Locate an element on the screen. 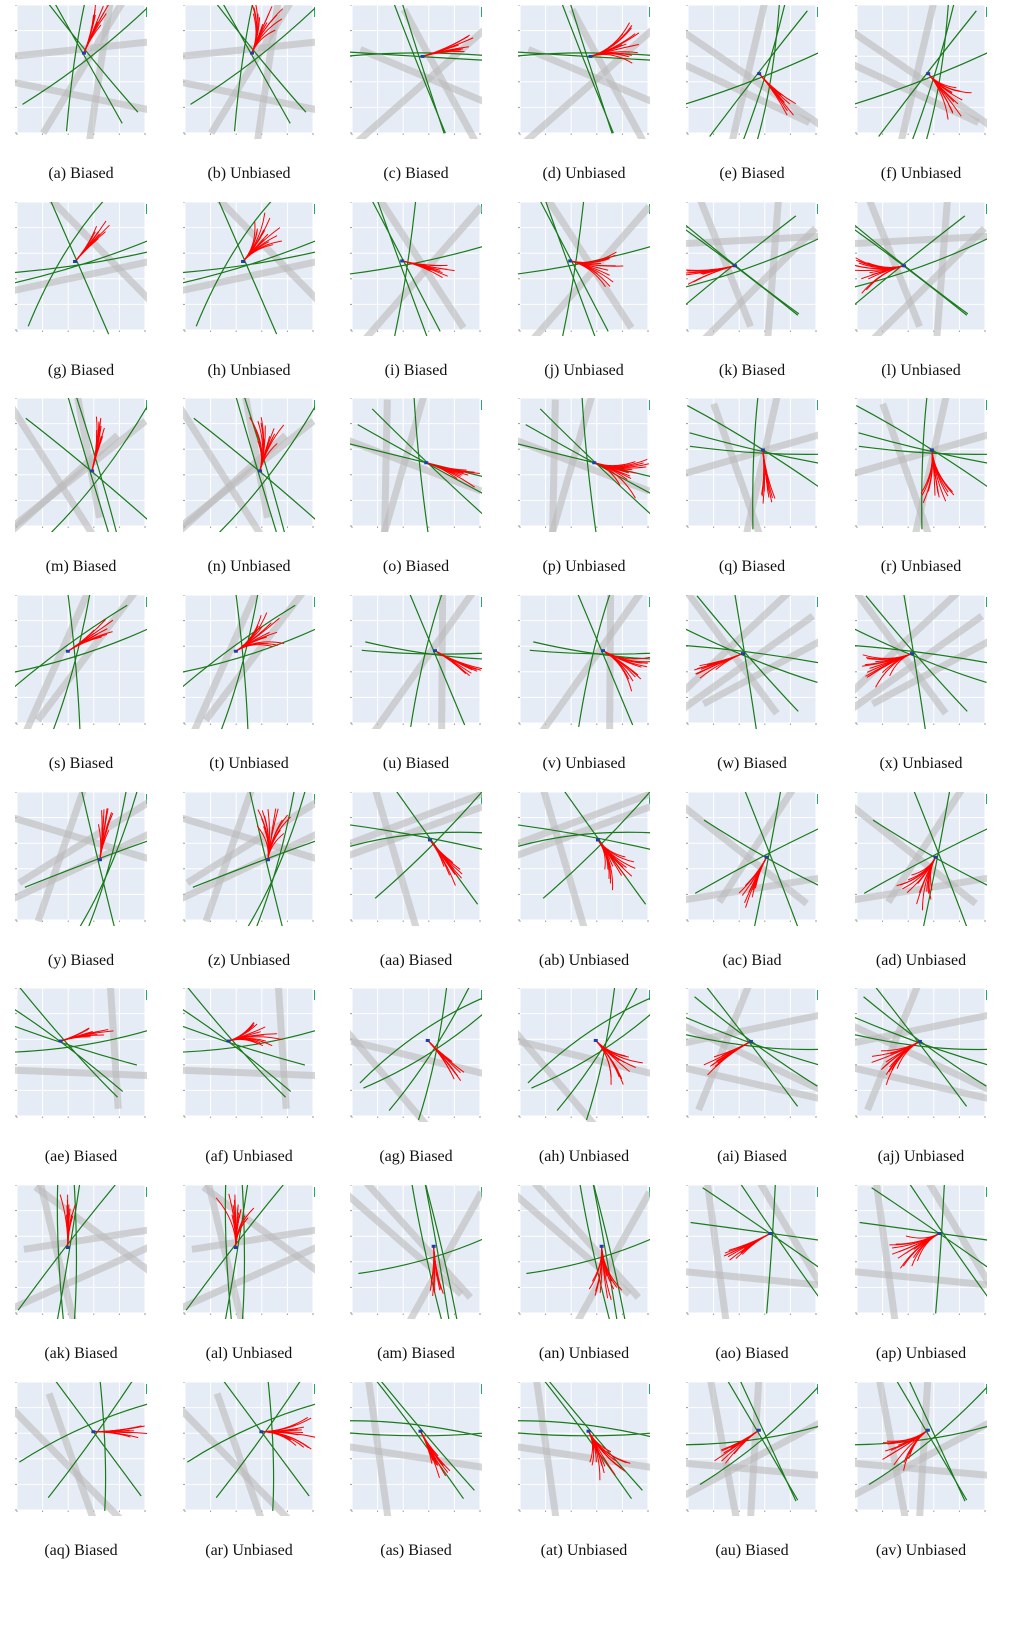  caption: (ag) Biased is located at coordinates (416, 1156).